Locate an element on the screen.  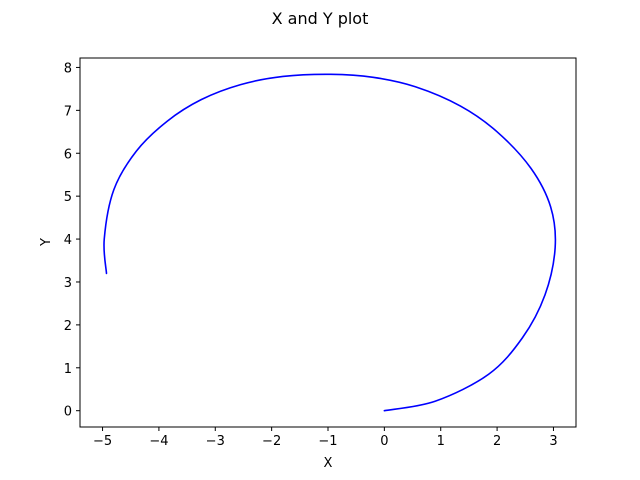
x-tick-label: −5 is located at coordinates (102, 441).